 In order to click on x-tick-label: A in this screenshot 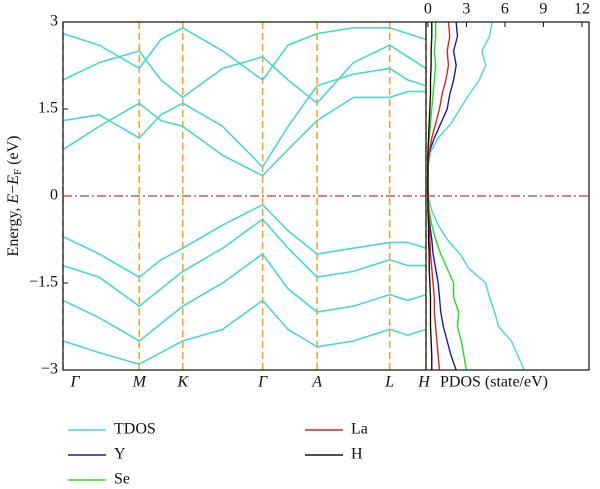, I will do `click(316, 382)`.